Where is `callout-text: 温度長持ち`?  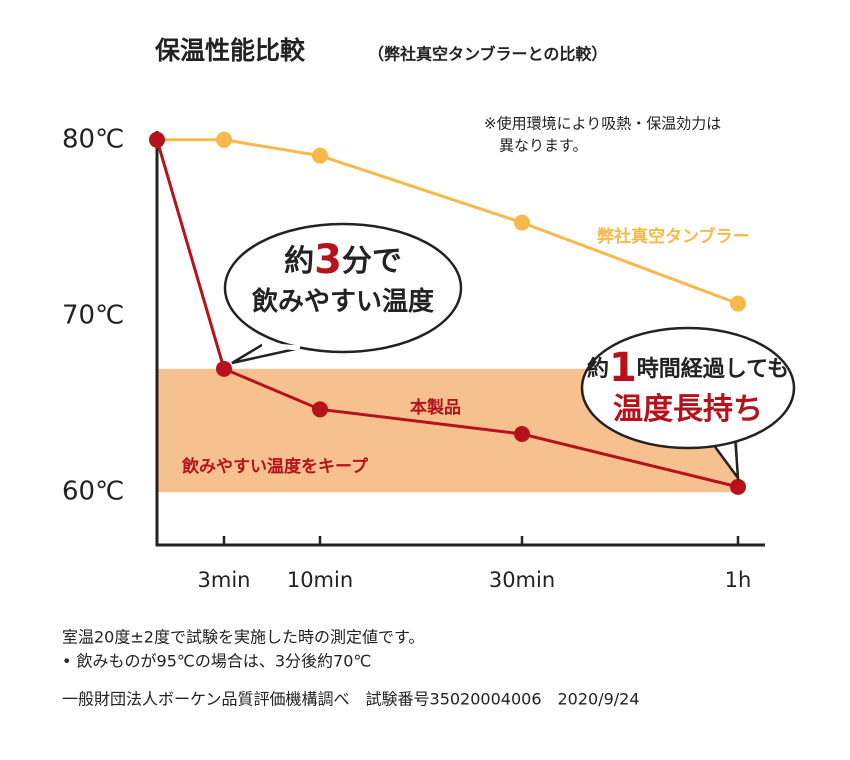 callout-text: 温度長持ち is located at coordinates (688, 409).